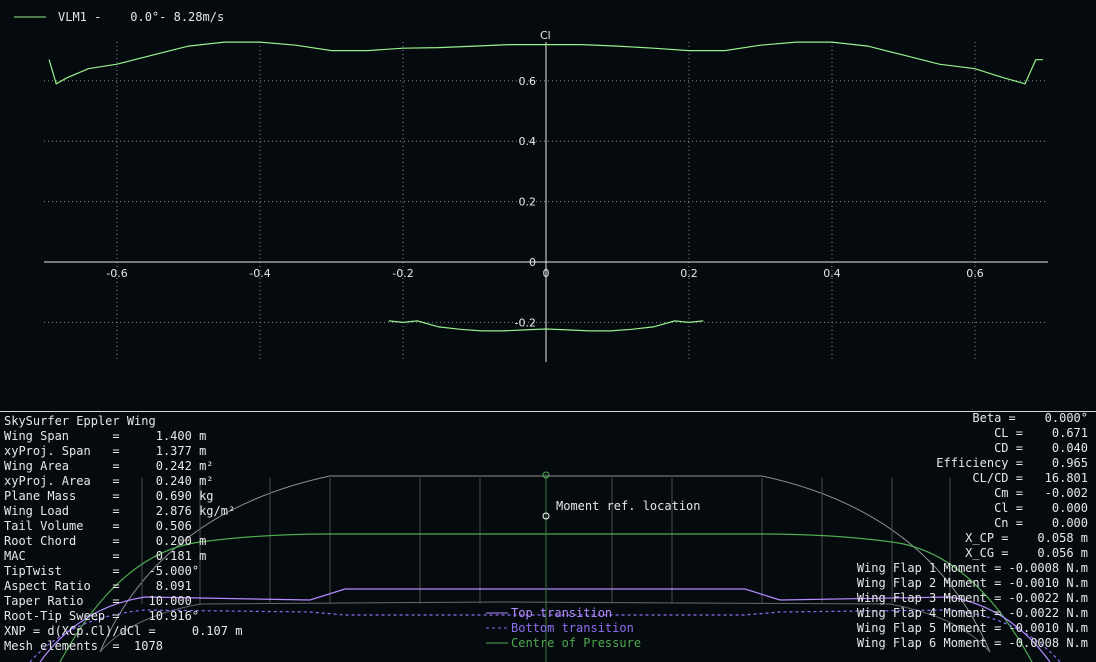  What do you see at coordinates (98, 526) in the screenshot?
I see `wing-property-left: Tail Volume = 0.506` at bounding box center [98, 526].